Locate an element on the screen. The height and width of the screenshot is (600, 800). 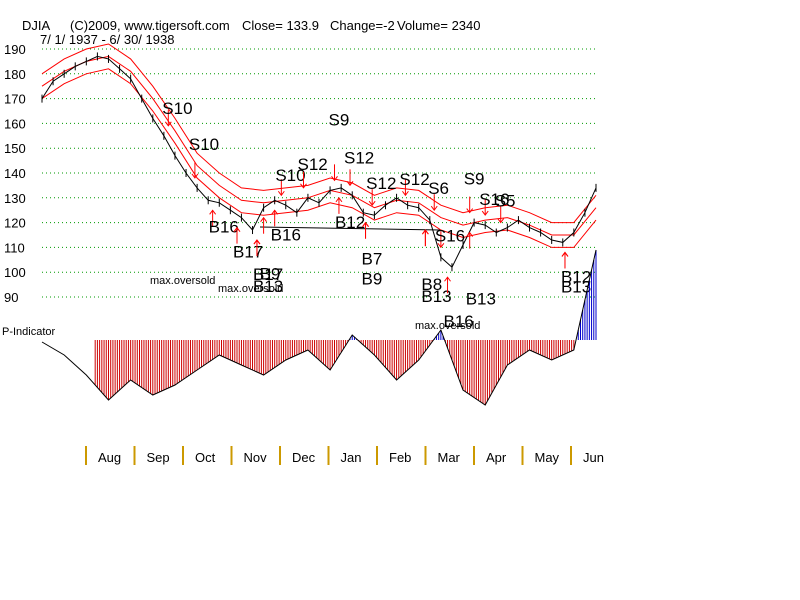
month-label: Jan is located at coordinates (351, 457).